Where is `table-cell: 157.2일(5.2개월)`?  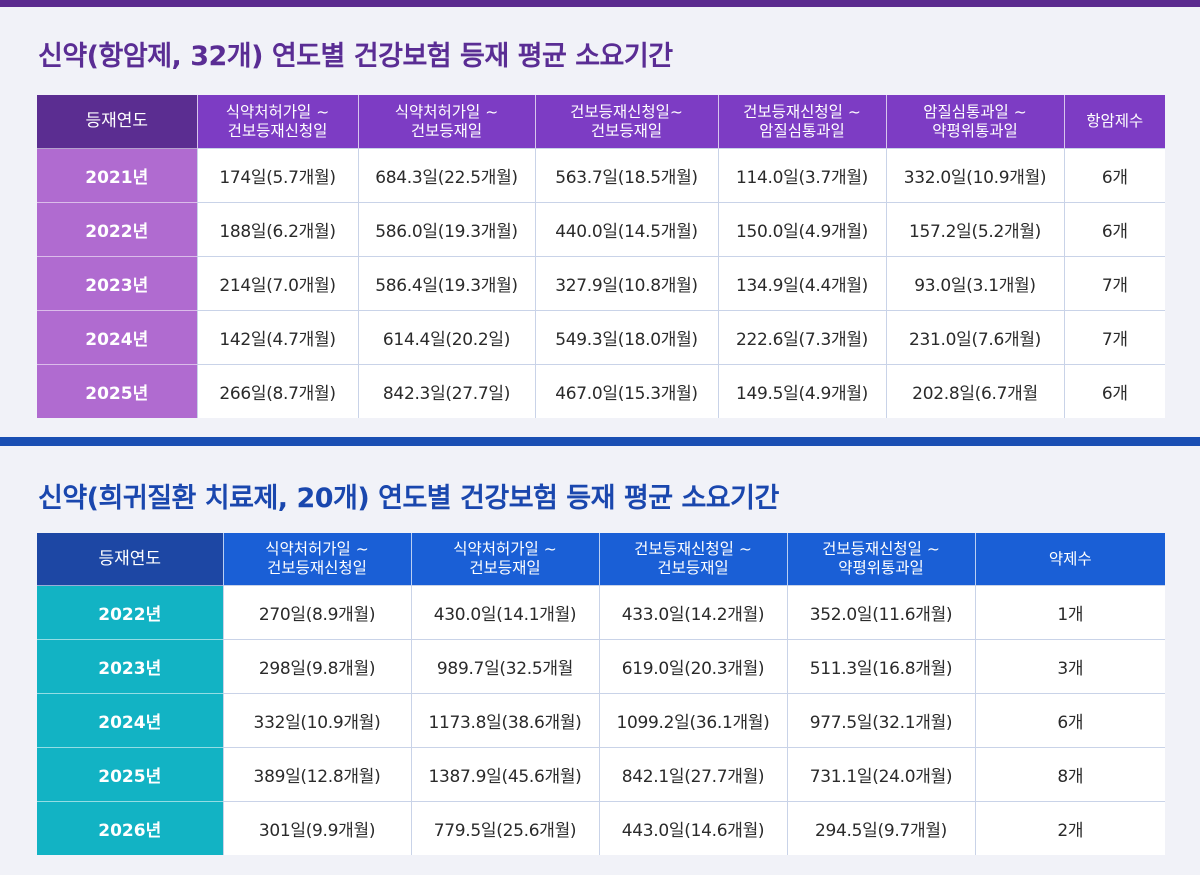 table-cell: 157.2일(5.2개월) is located at coordinates (974, 229).